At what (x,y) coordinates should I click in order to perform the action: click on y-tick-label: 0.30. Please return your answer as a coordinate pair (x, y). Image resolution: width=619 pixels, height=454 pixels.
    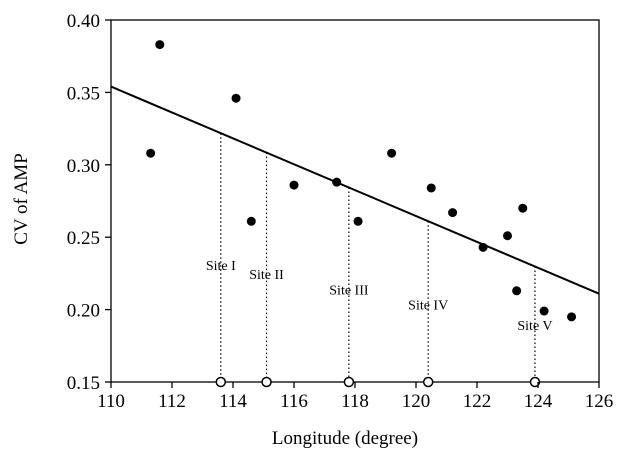
    Looking at the image, I should click on (83, 166).